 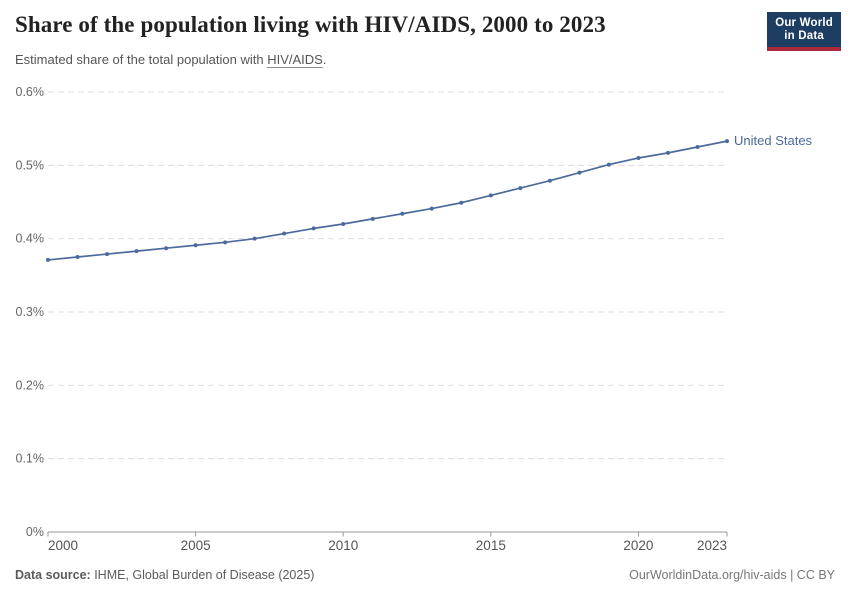 I want to click on data-source-text: IHME, Global Burden of Disease (2025), so click(x=202, y=575).